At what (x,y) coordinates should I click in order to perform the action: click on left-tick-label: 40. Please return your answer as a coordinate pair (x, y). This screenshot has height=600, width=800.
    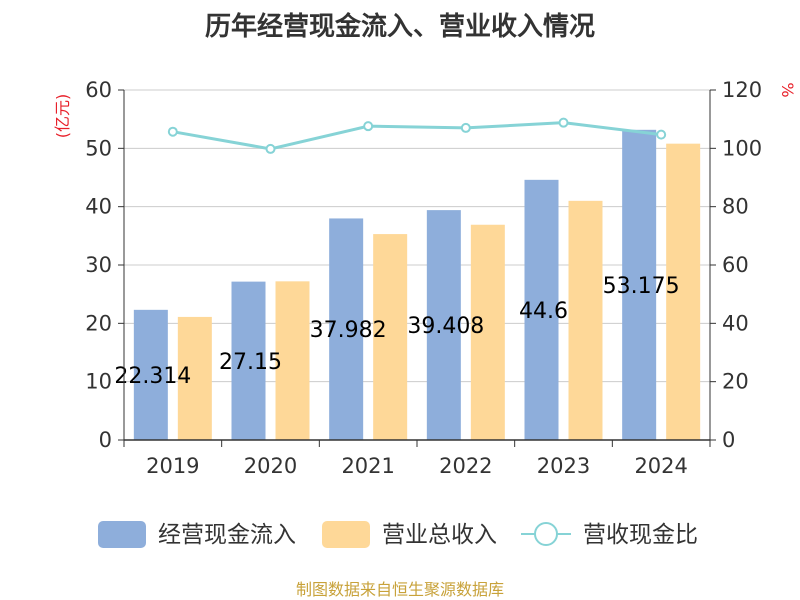
    Looking at the image, I should click on (98, 207).